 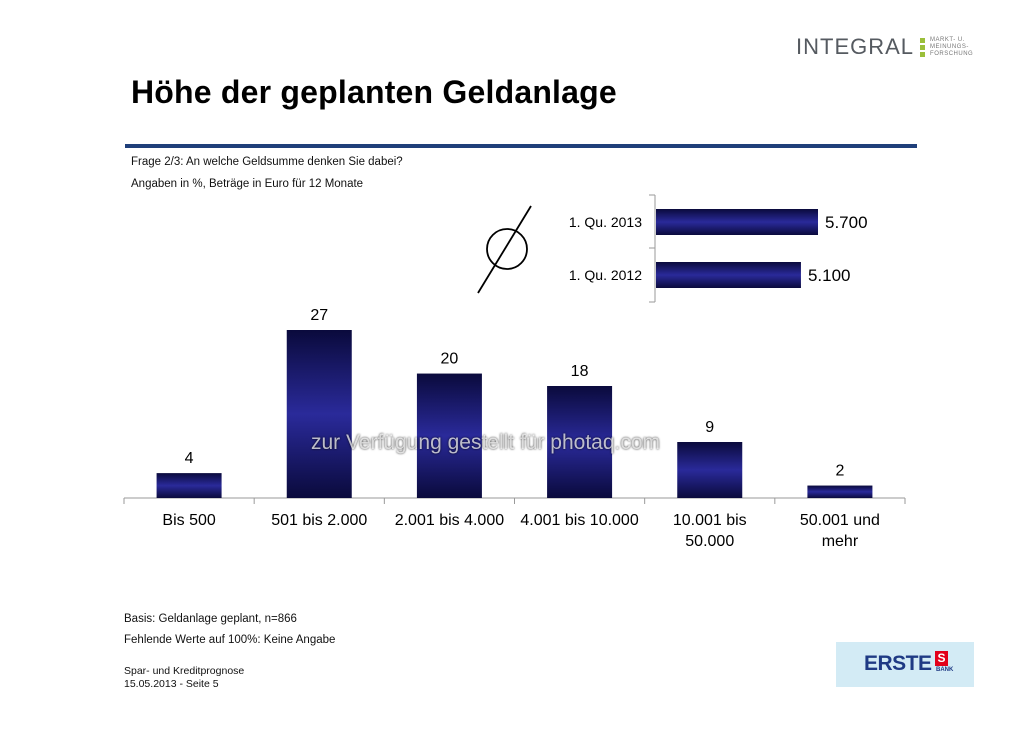 What do you see at coordinates (230, 640) in the screenshot?
I see `missing-values-note: Fehlende Werte auf 100%: Keine Angabe` at bounding box center [230, 640].